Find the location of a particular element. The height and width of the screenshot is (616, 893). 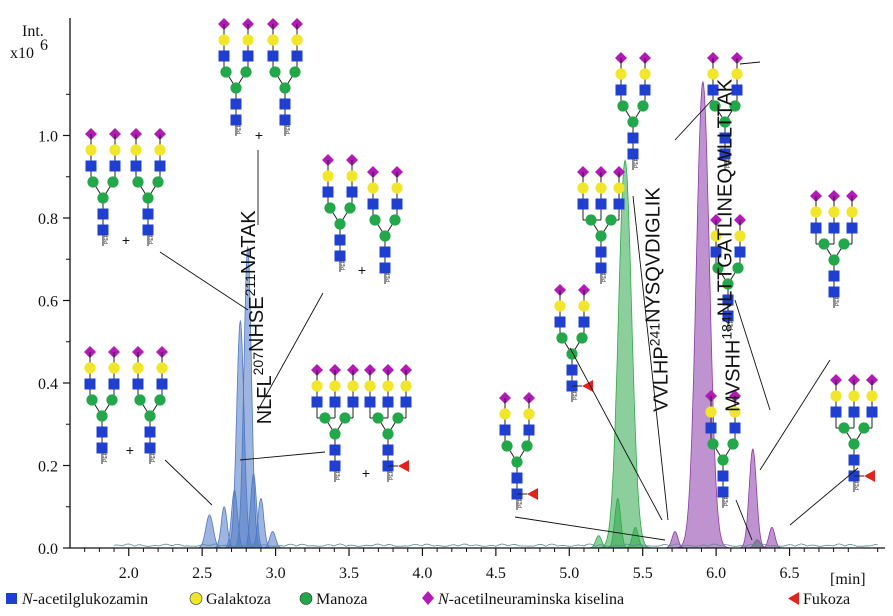

legend-item: N-acetilglukozamin is located at coordinates (77, 599).